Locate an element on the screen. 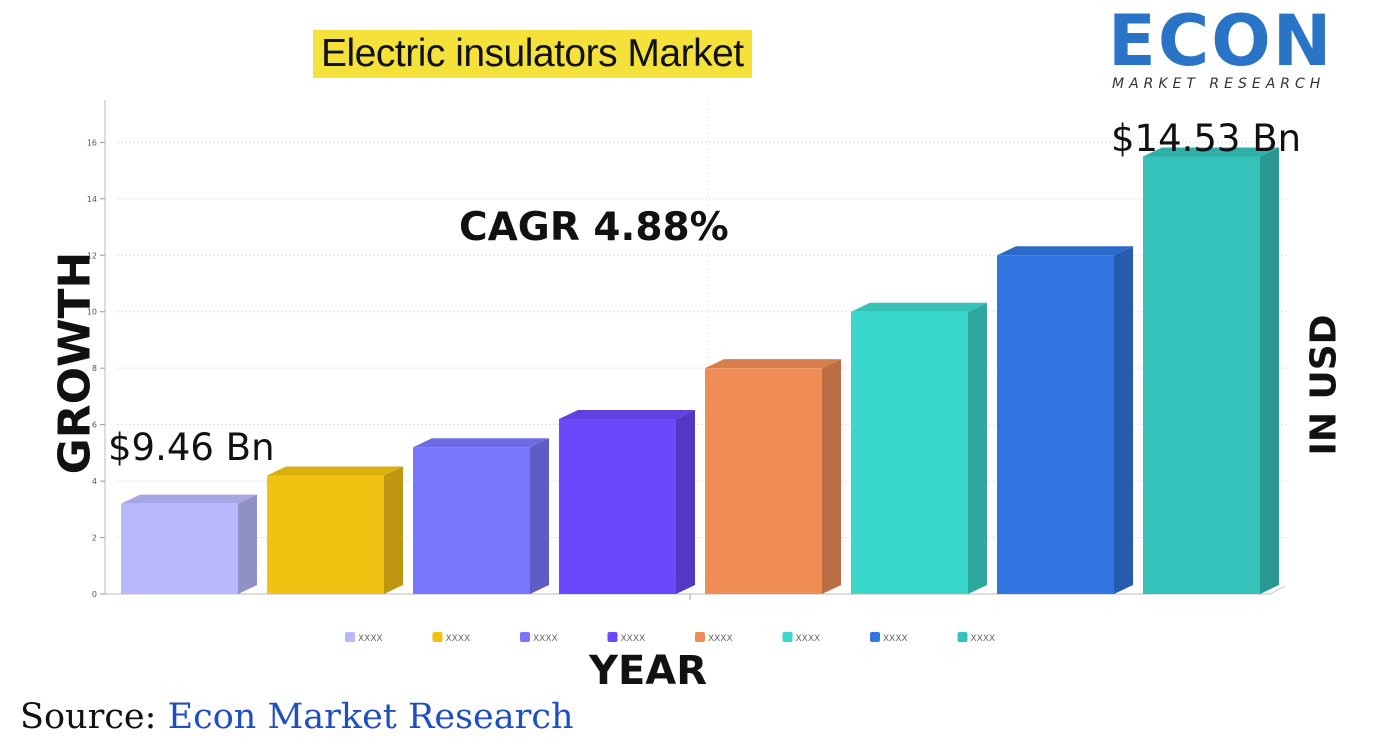 Image resolution: width=1375 pixels, height=747 pixels. chart-title-highlight: Electric insulators Market is located at coordinates (532, 54).